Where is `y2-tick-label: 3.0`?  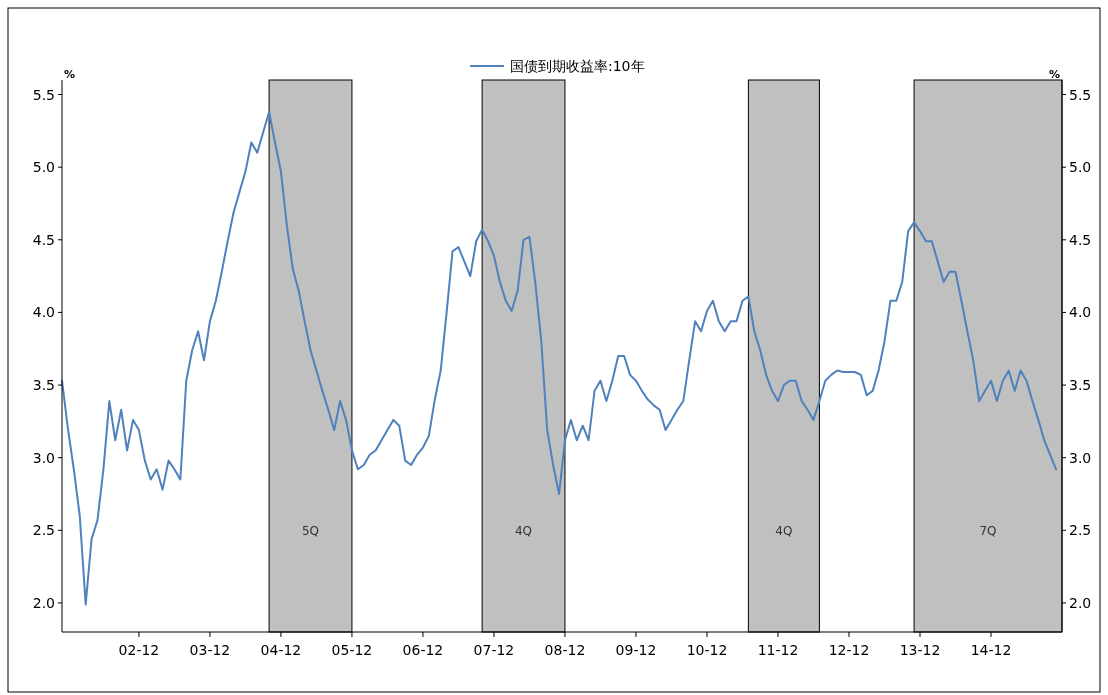 y2-tick-label: 3.0 is located at coordinates (1080, 457).